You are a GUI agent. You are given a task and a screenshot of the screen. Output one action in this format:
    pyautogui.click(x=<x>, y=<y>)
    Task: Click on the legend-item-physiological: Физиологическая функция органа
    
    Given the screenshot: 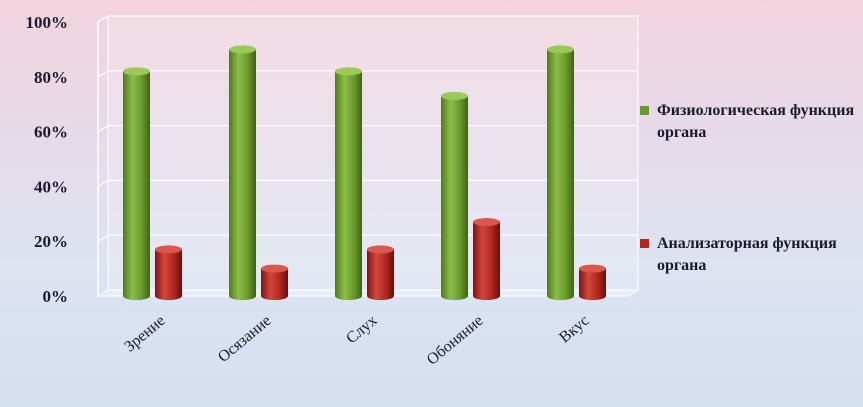 What is the action you would take?
    pyautogui.click(x=748, y=122)
    